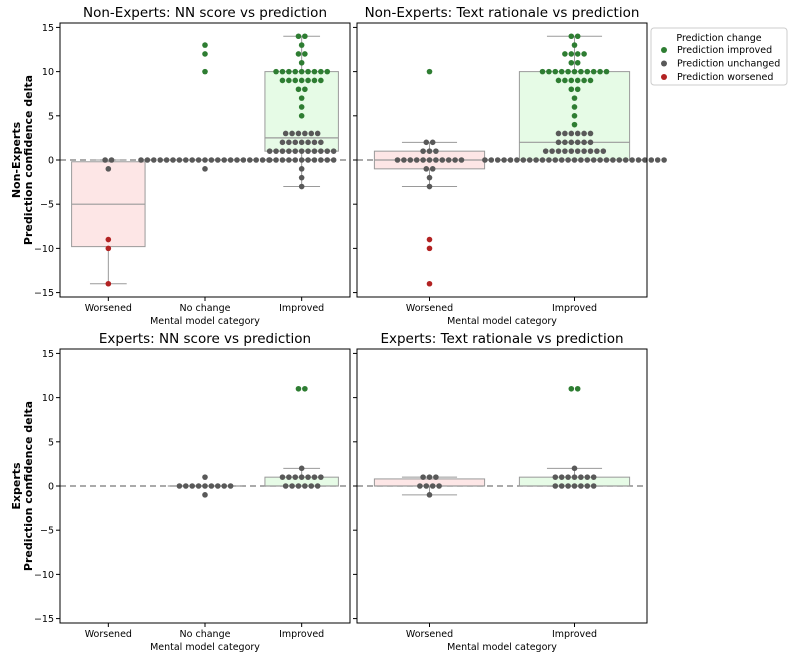  What do you see at coordinates (16, 159) in the screenshot?
I see `y-axis-label-line1: Non-Experts` at bounding box center [16, 159].